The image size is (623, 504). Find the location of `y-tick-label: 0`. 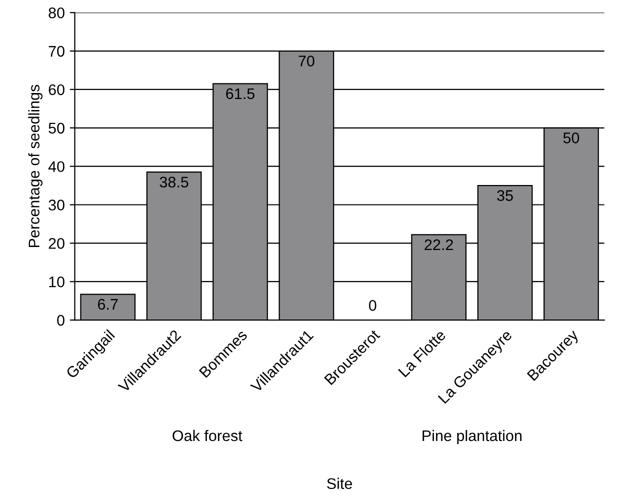

y-tick-label: 0 is located at coordinates (60, 320).